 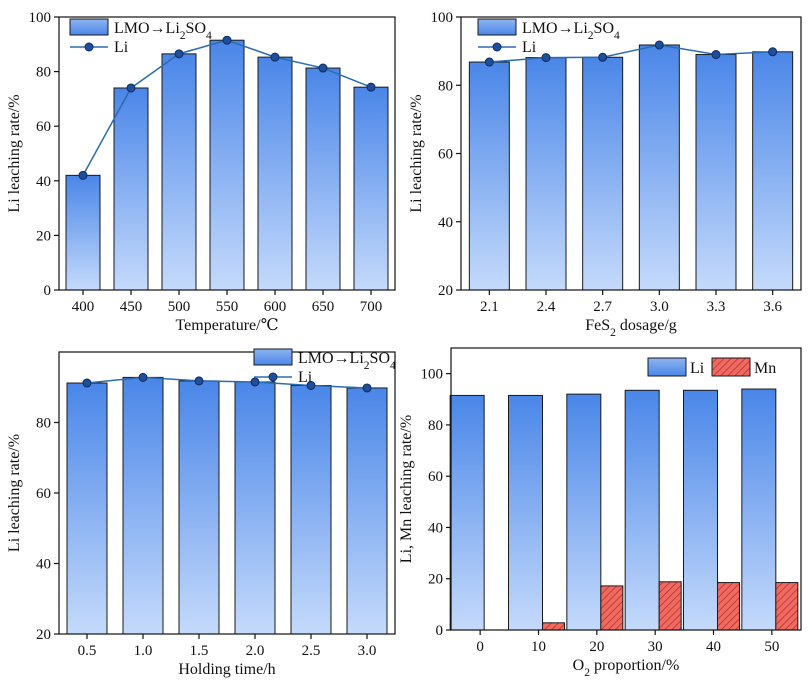 What do you see at coordinates (489, 307) in the screenshot?
I see `x-tick-label: 2.1` at bounding box center [489, 307].